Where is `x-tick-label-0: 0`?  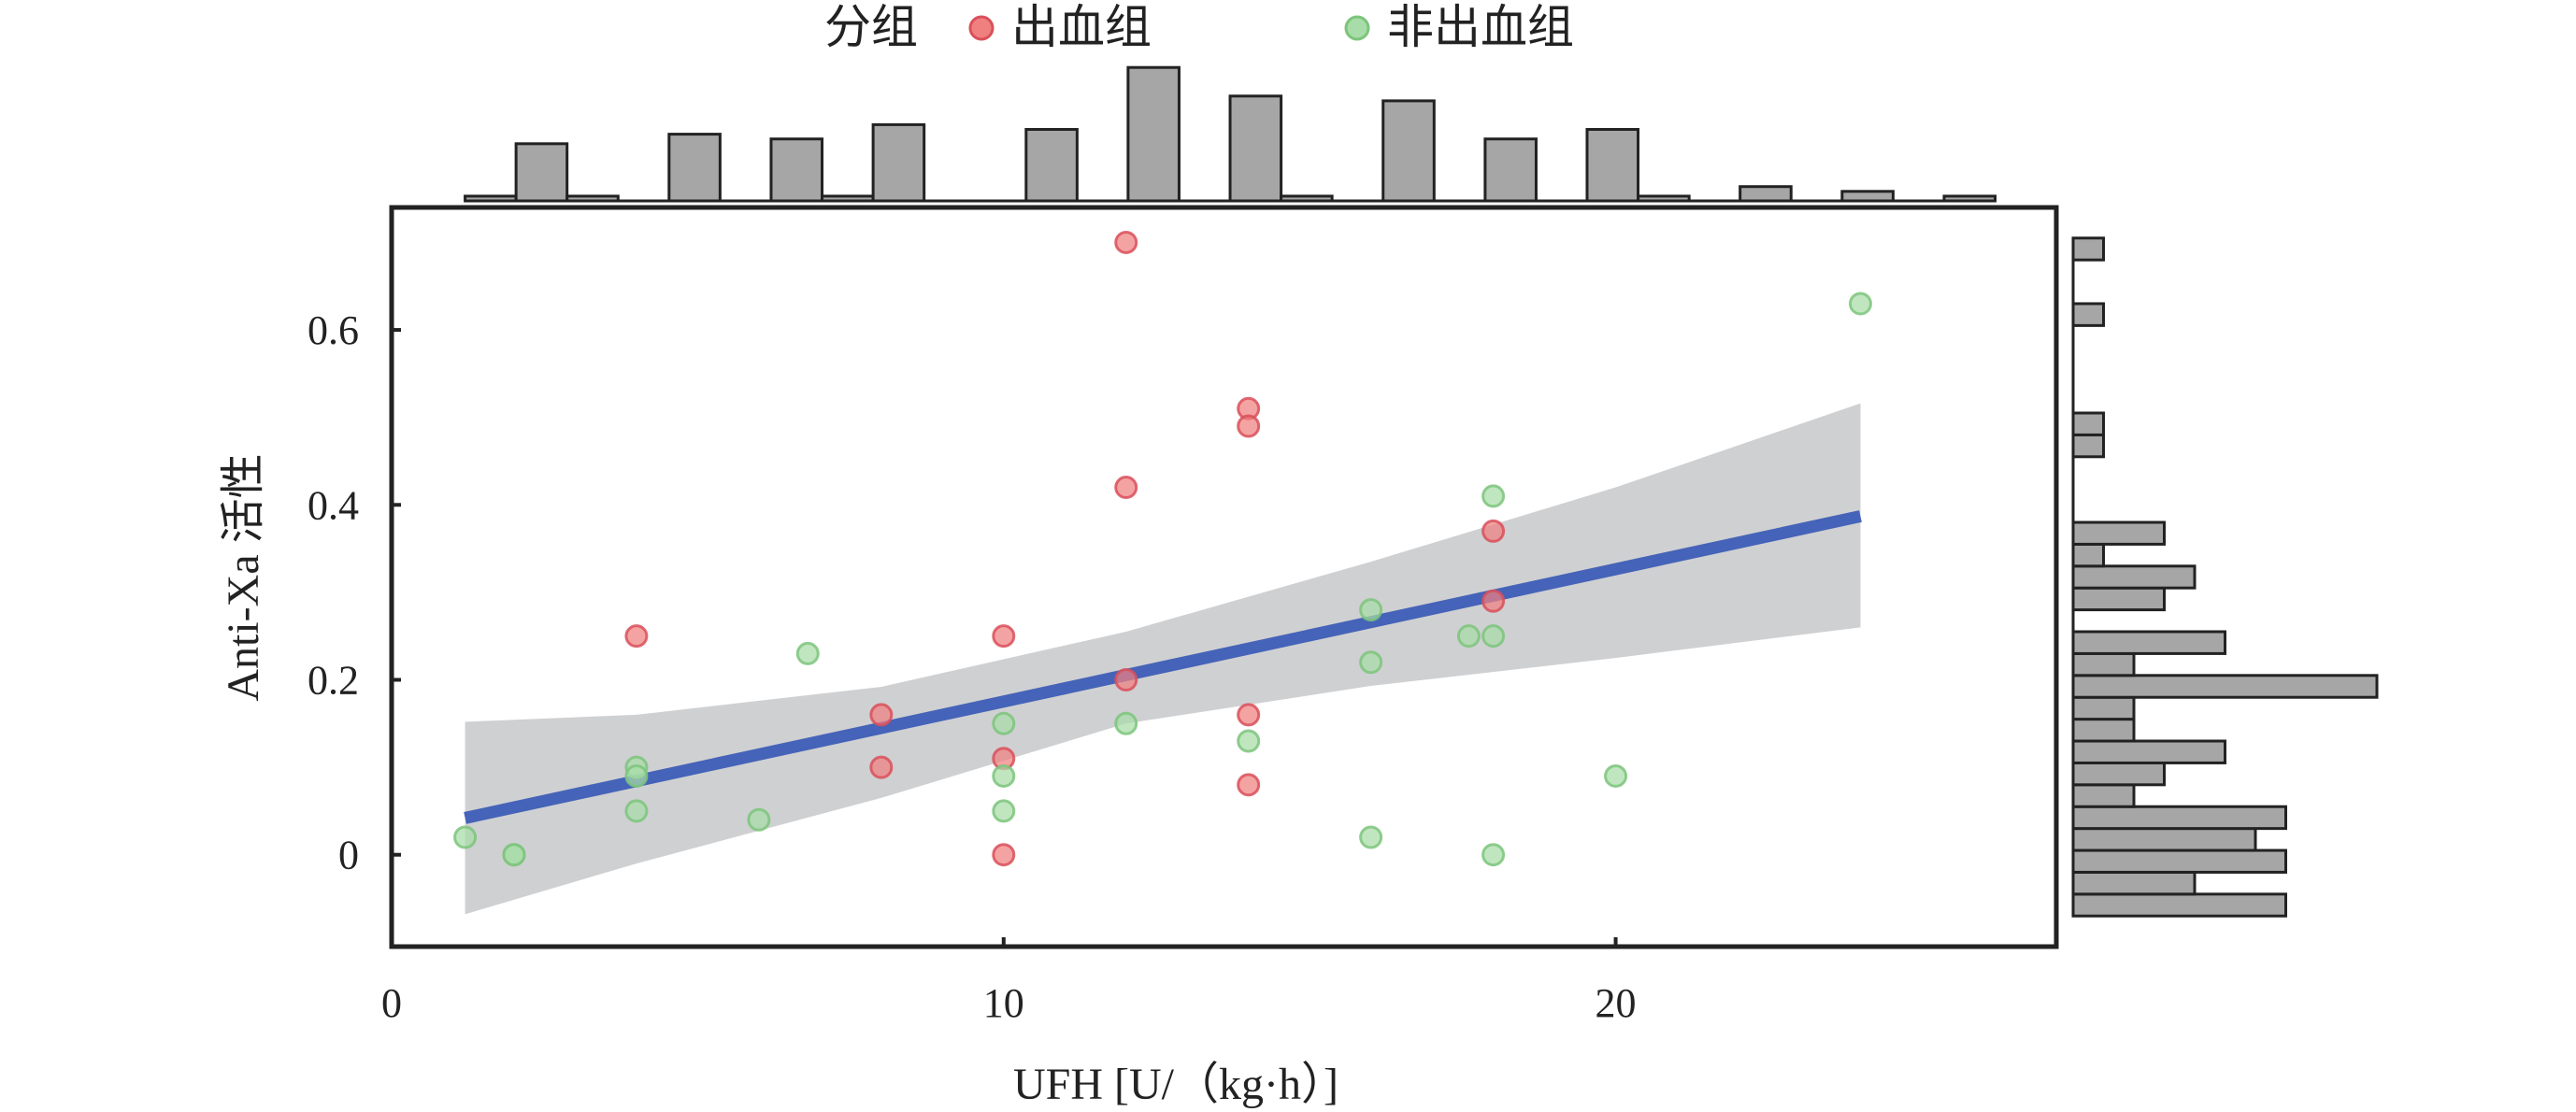
x-tick-label-0: 0 is located at coordinates (391, 1003).